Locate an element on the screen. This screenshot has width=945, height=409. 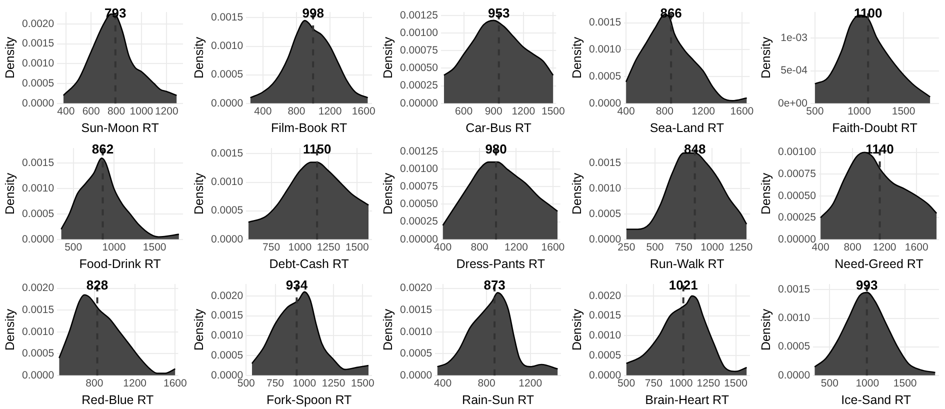
x-axis-title: Red-Blue RT is located at coordinates (118, 399).